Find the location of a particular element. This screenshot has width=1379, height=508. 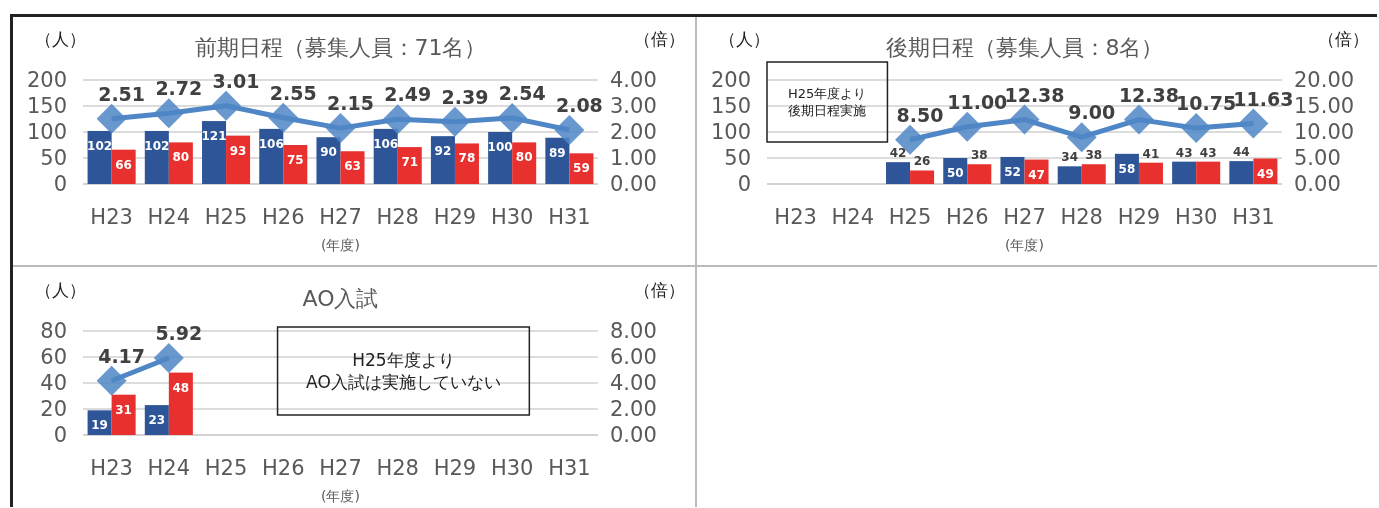

data-label: 2.08 is located at coordinates (579, 104).